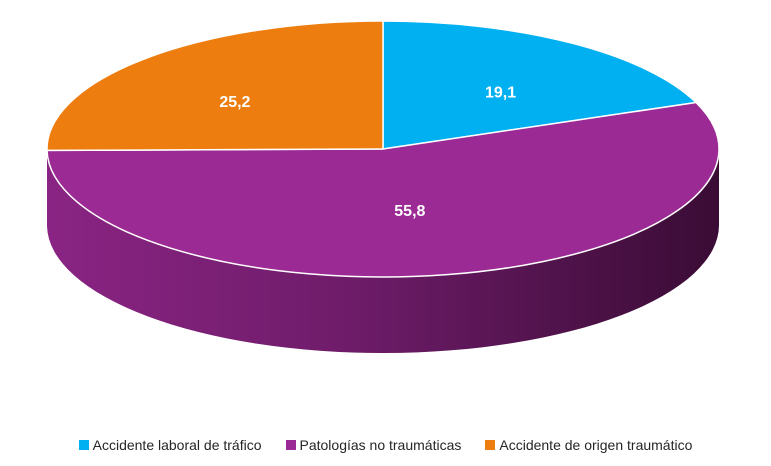  What do you see at coordinates (380, 445) in the screenshot?
I see `legend-label-patologias-no-traumaticas: Patologías no traumáticas` at bounding box center [380, 445].